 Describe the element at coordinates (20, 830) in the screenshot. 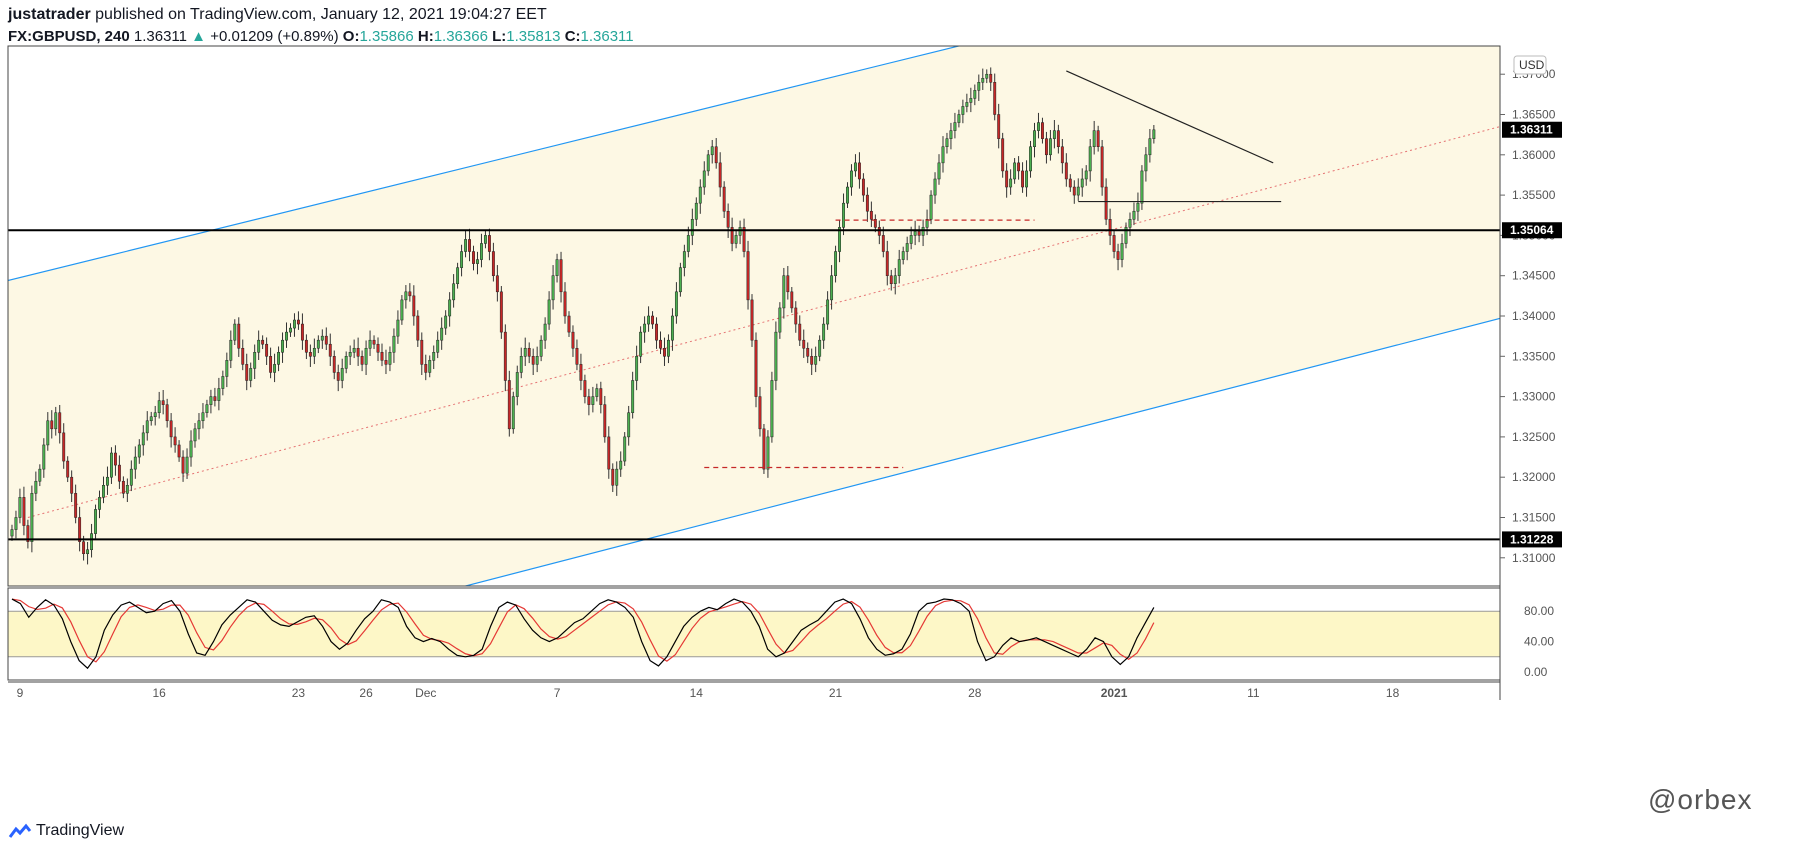

I see `tradingview-icon` at that location.